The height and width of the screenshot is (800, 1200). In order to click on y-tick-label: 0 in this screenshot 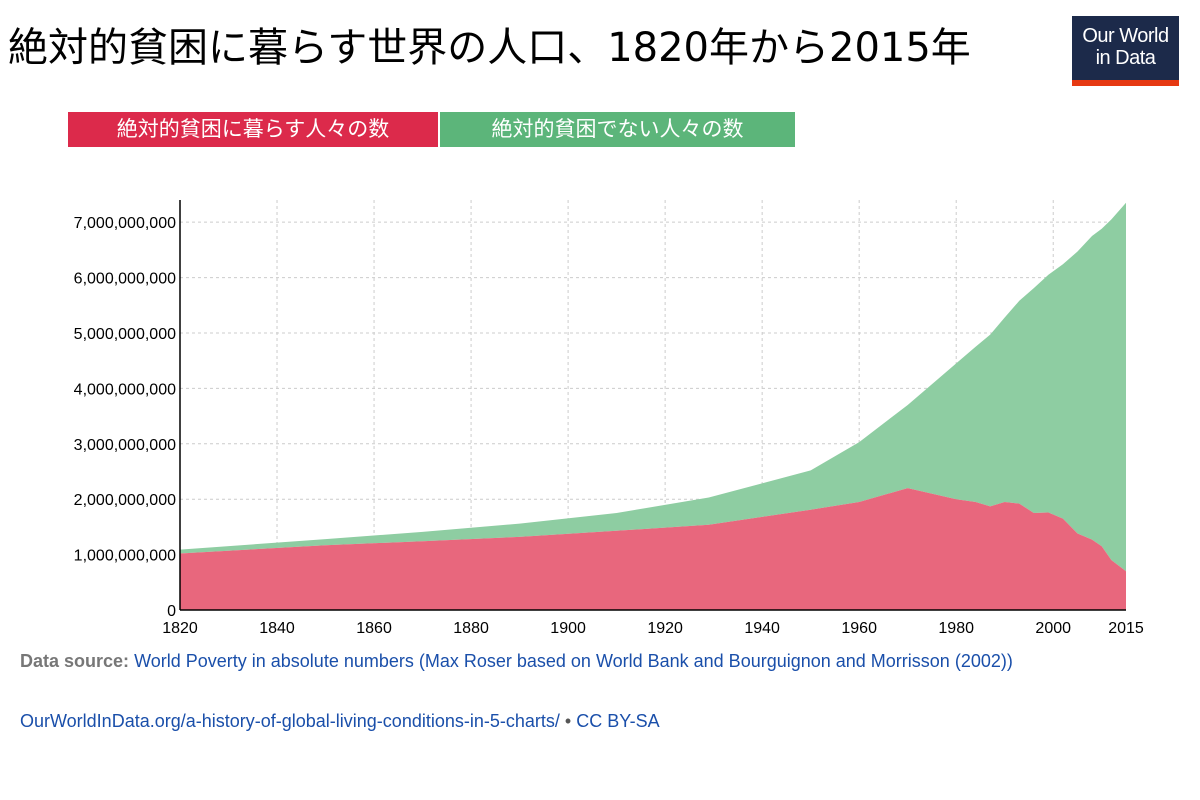, I will do `click(171, 611)`.